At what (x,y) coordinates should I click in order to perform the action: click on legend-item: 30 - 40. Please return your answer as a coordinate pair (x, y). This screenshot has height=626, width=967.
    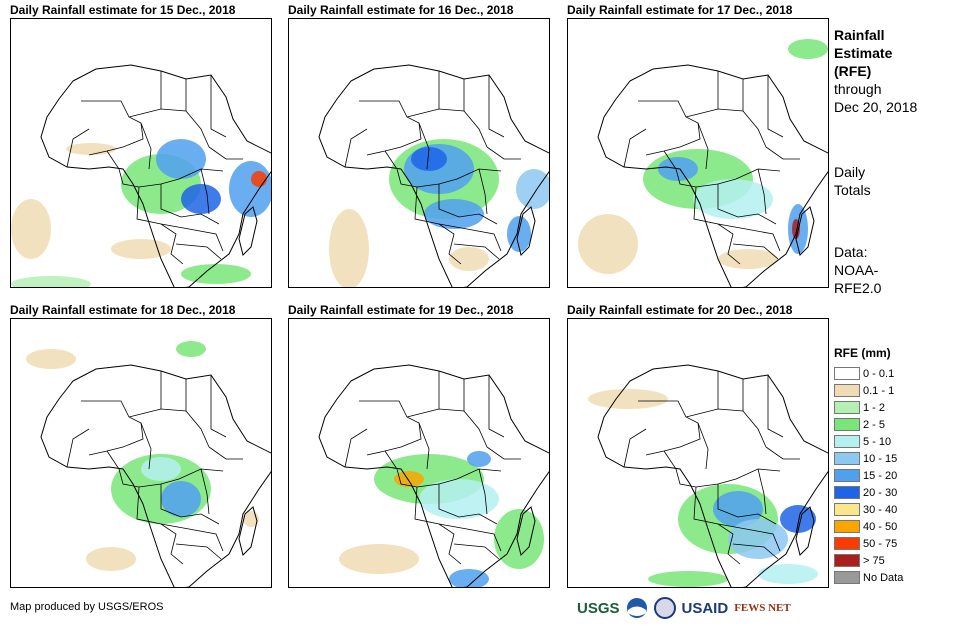
    Looking at the image, I should click on (868, 509).